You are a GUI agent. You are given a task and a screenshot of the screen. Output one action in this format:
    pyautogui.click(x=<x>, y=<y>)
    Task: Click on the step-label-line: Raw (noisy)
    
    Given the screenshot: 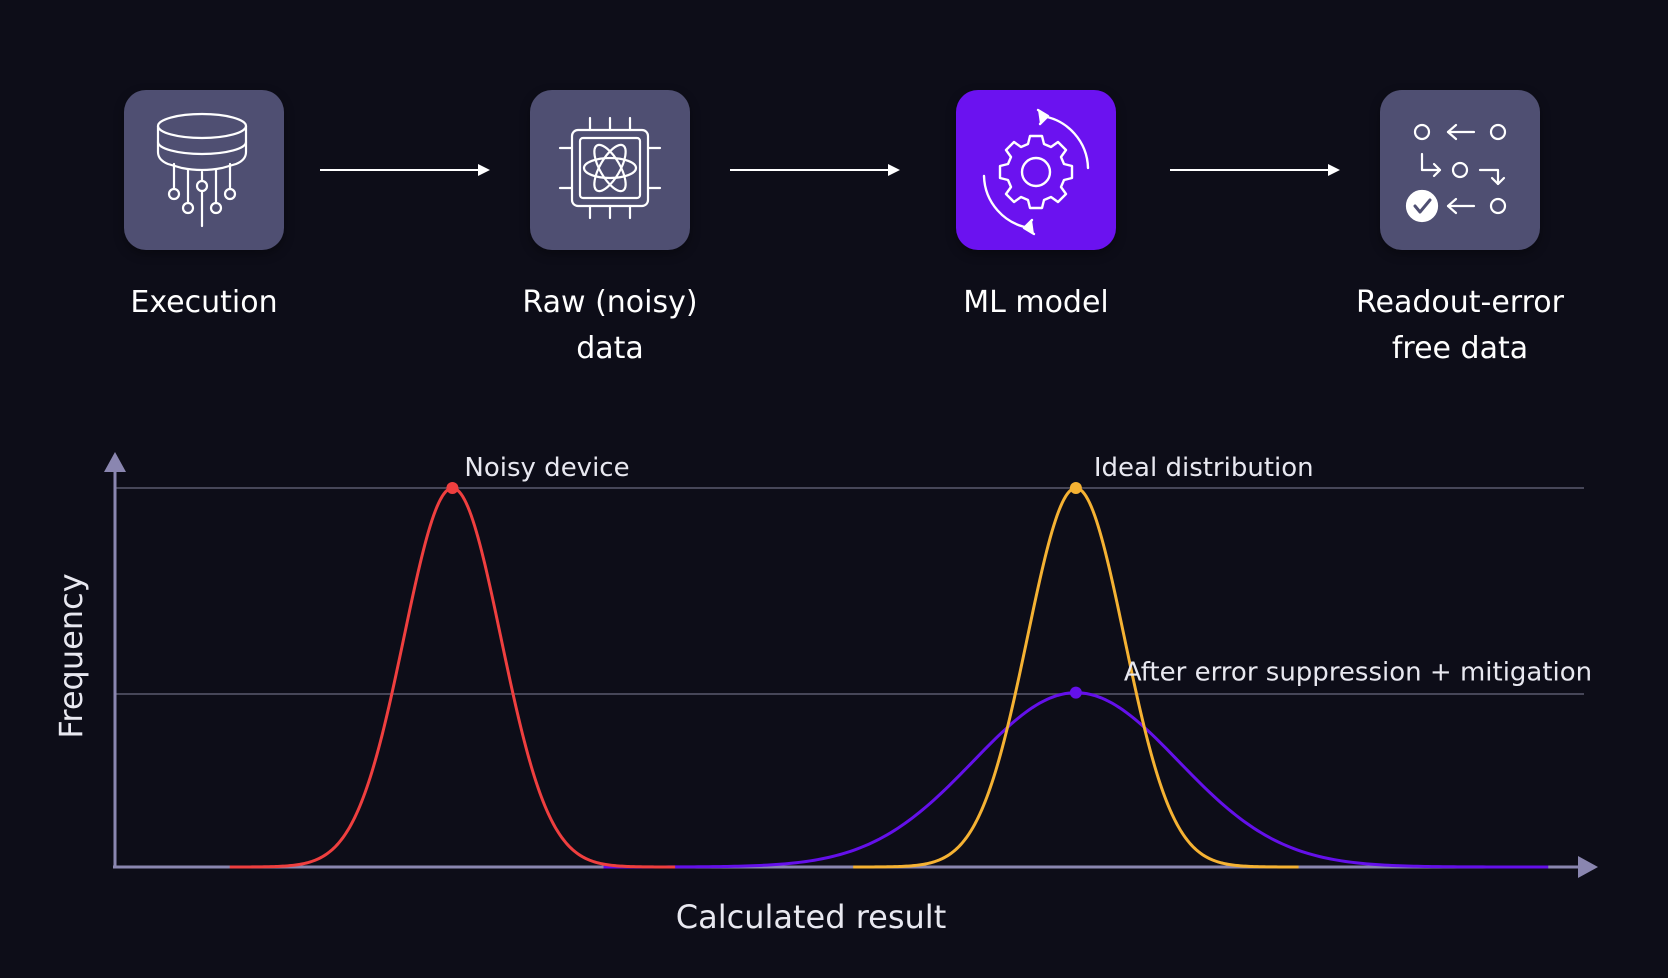 What is the action you would take?
    pyautogui.click(x=610, y=302)
    